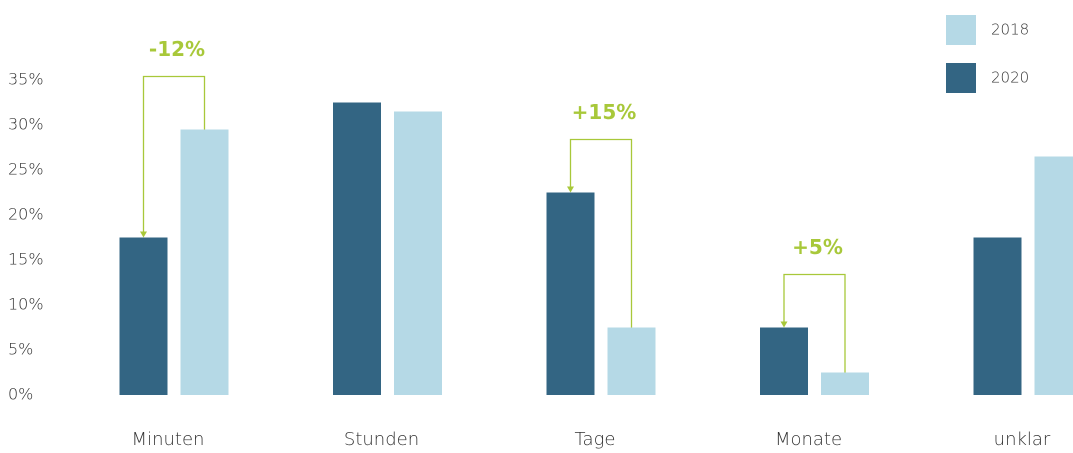 Image resolution: width=1073 pixels, height=453 pixels. What do you see at coordinates (381, 439) in the screenshot?
I see `x-tick-label: Stunden` at bounding box center [381, 439].